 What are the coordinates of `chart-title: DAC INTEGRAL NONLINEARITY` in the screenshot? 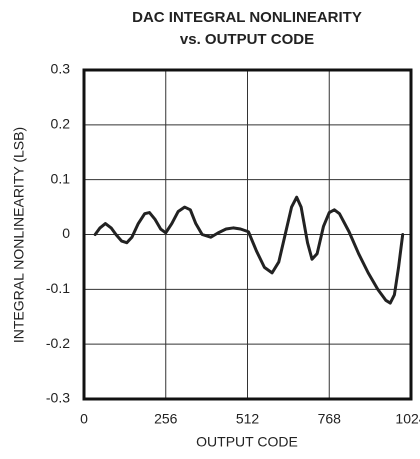 It's located at (247, 17).